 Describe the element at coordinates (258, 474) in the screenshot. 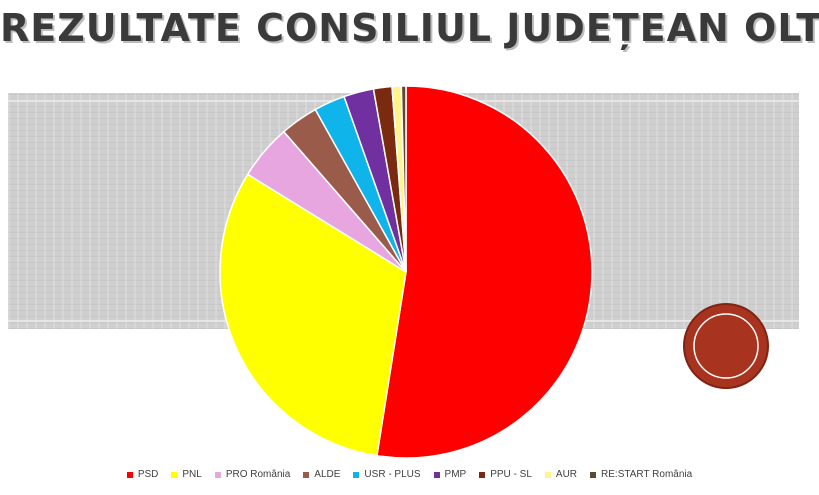

I see `legend-label: PRO România` at that location.